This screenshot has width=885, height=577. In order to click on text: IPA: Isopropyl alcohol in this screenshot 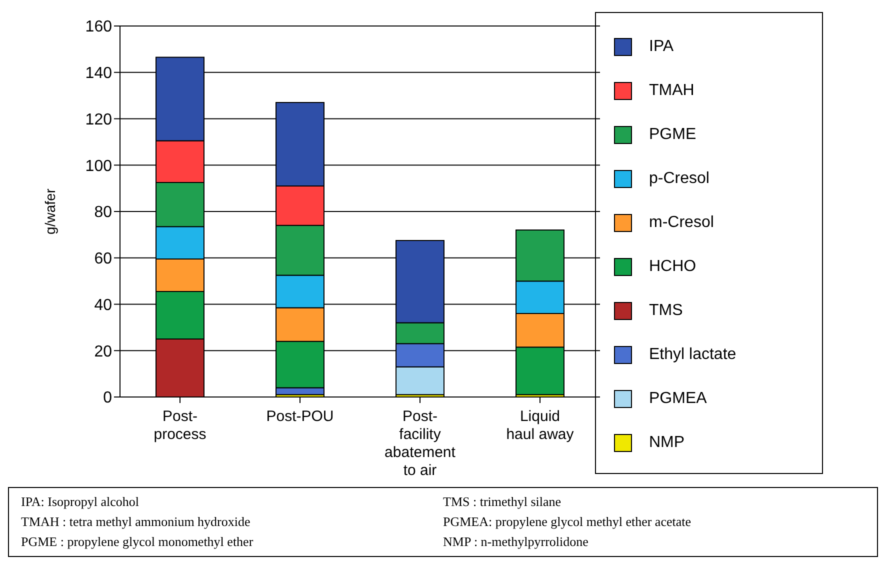, I will do `click(80, 502)`.